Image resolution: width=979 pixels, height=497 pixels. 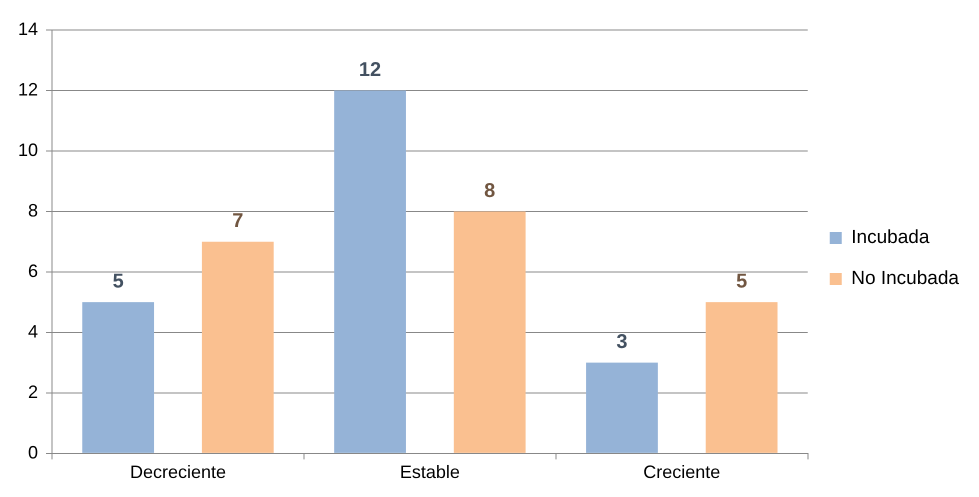 What do you see at coordinates (681, 472) in the screenshot?
I see `x-tick-label: Creciente` at bounding box center [681, 472].